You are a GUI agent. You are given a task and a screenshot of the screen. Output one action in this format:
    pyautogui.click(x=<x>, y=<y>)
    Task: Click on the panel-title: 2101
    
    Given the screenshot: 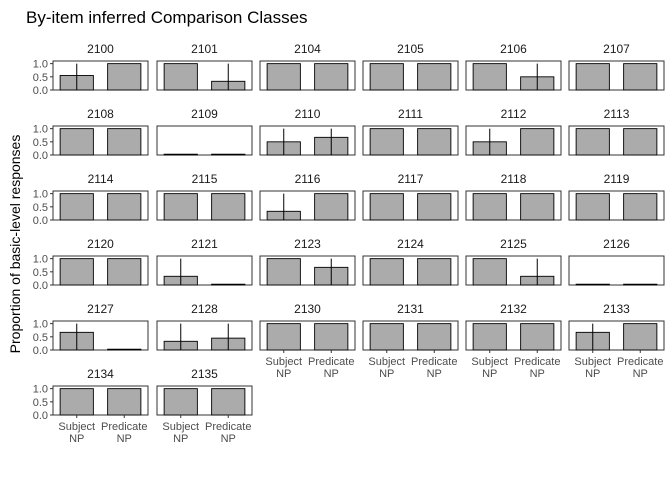 What is the action you would take?
    pyautogui.click(x=204, y=49)
    